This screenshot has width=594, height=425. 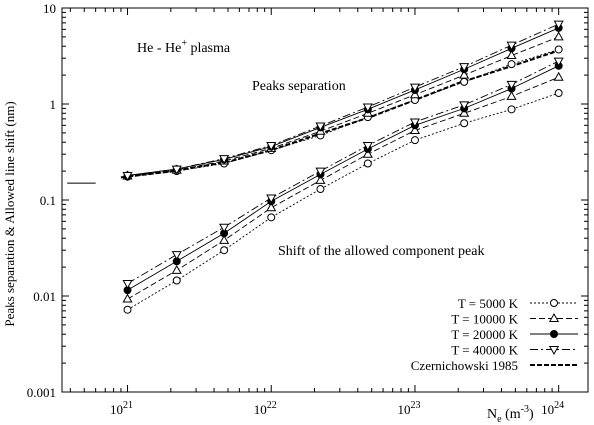 I want to click on y-tick-label: 0.01, so click(x=44, y=296).